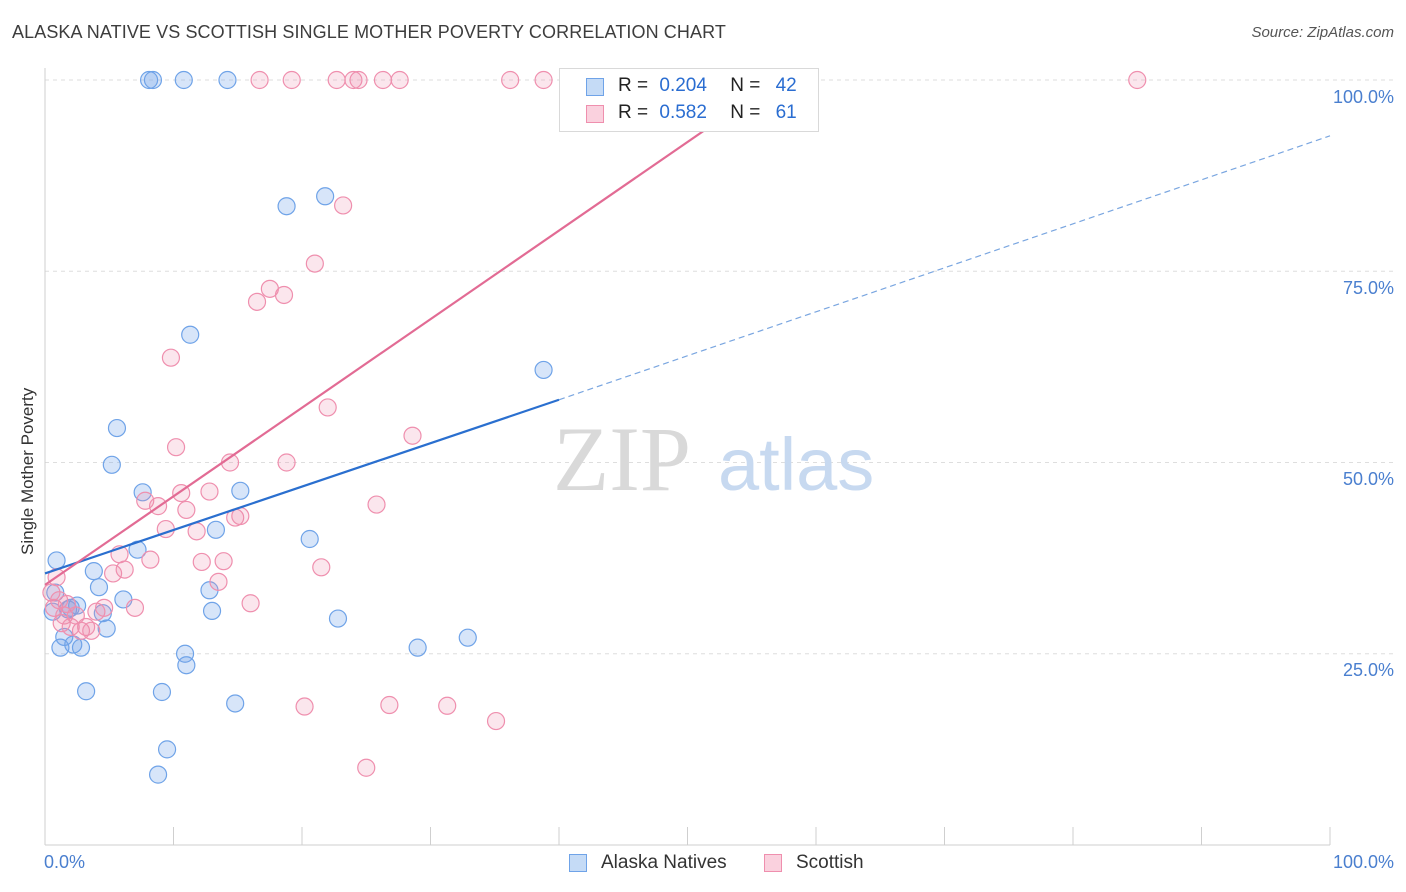  What do you see at coordinates (595, 114) in the screenshot?
I see `legend-swatch-pink` at bounding box center [595, 114].